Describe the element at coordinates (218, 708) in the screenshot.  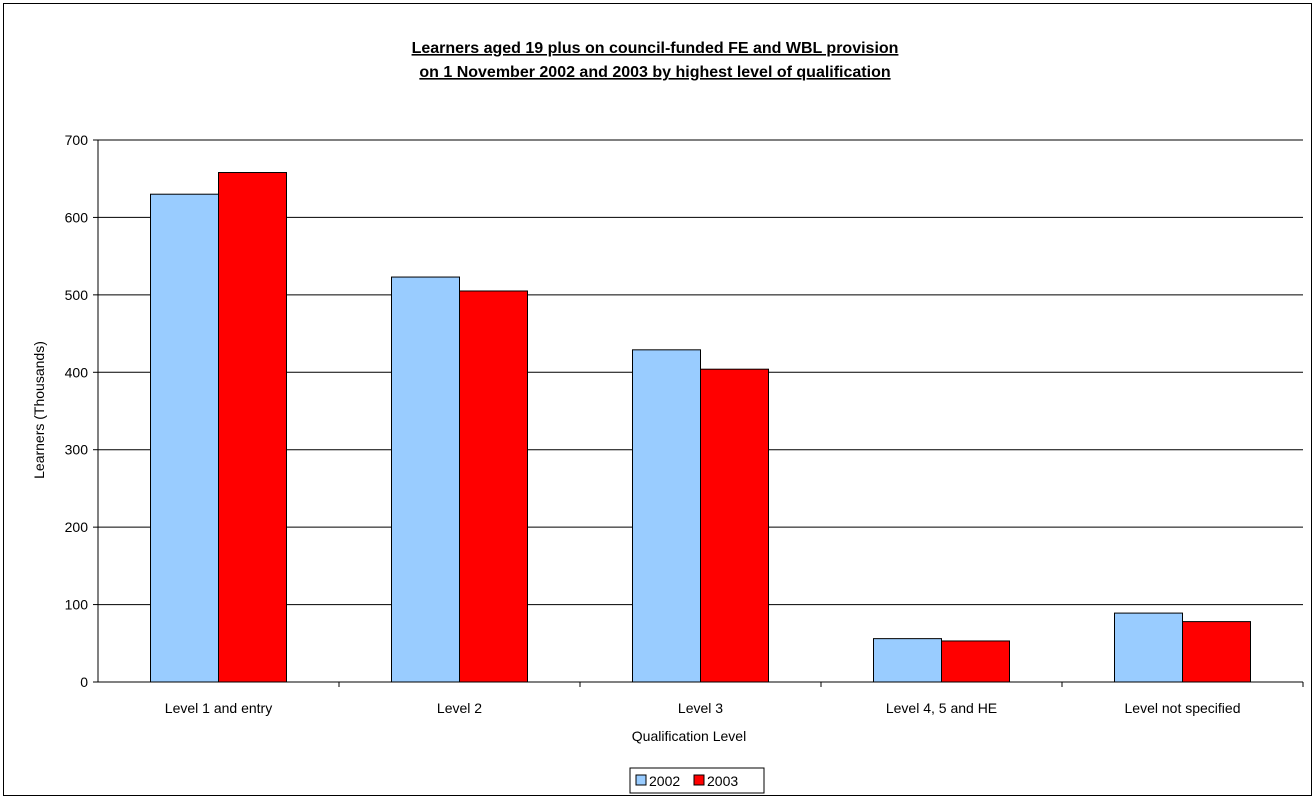
I see `x-tick-label-1: Level 1 and entry` at that location.